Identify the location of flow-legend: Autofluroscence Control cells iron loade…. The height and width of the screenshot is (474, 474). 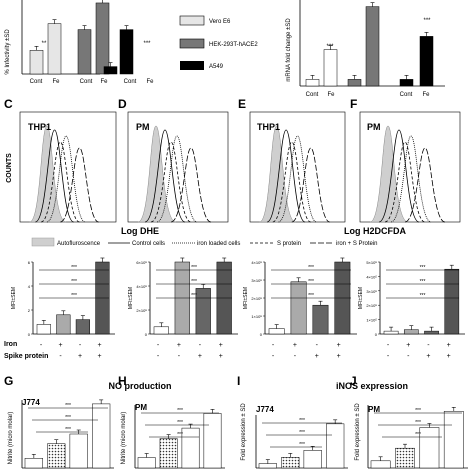
(204, 242).